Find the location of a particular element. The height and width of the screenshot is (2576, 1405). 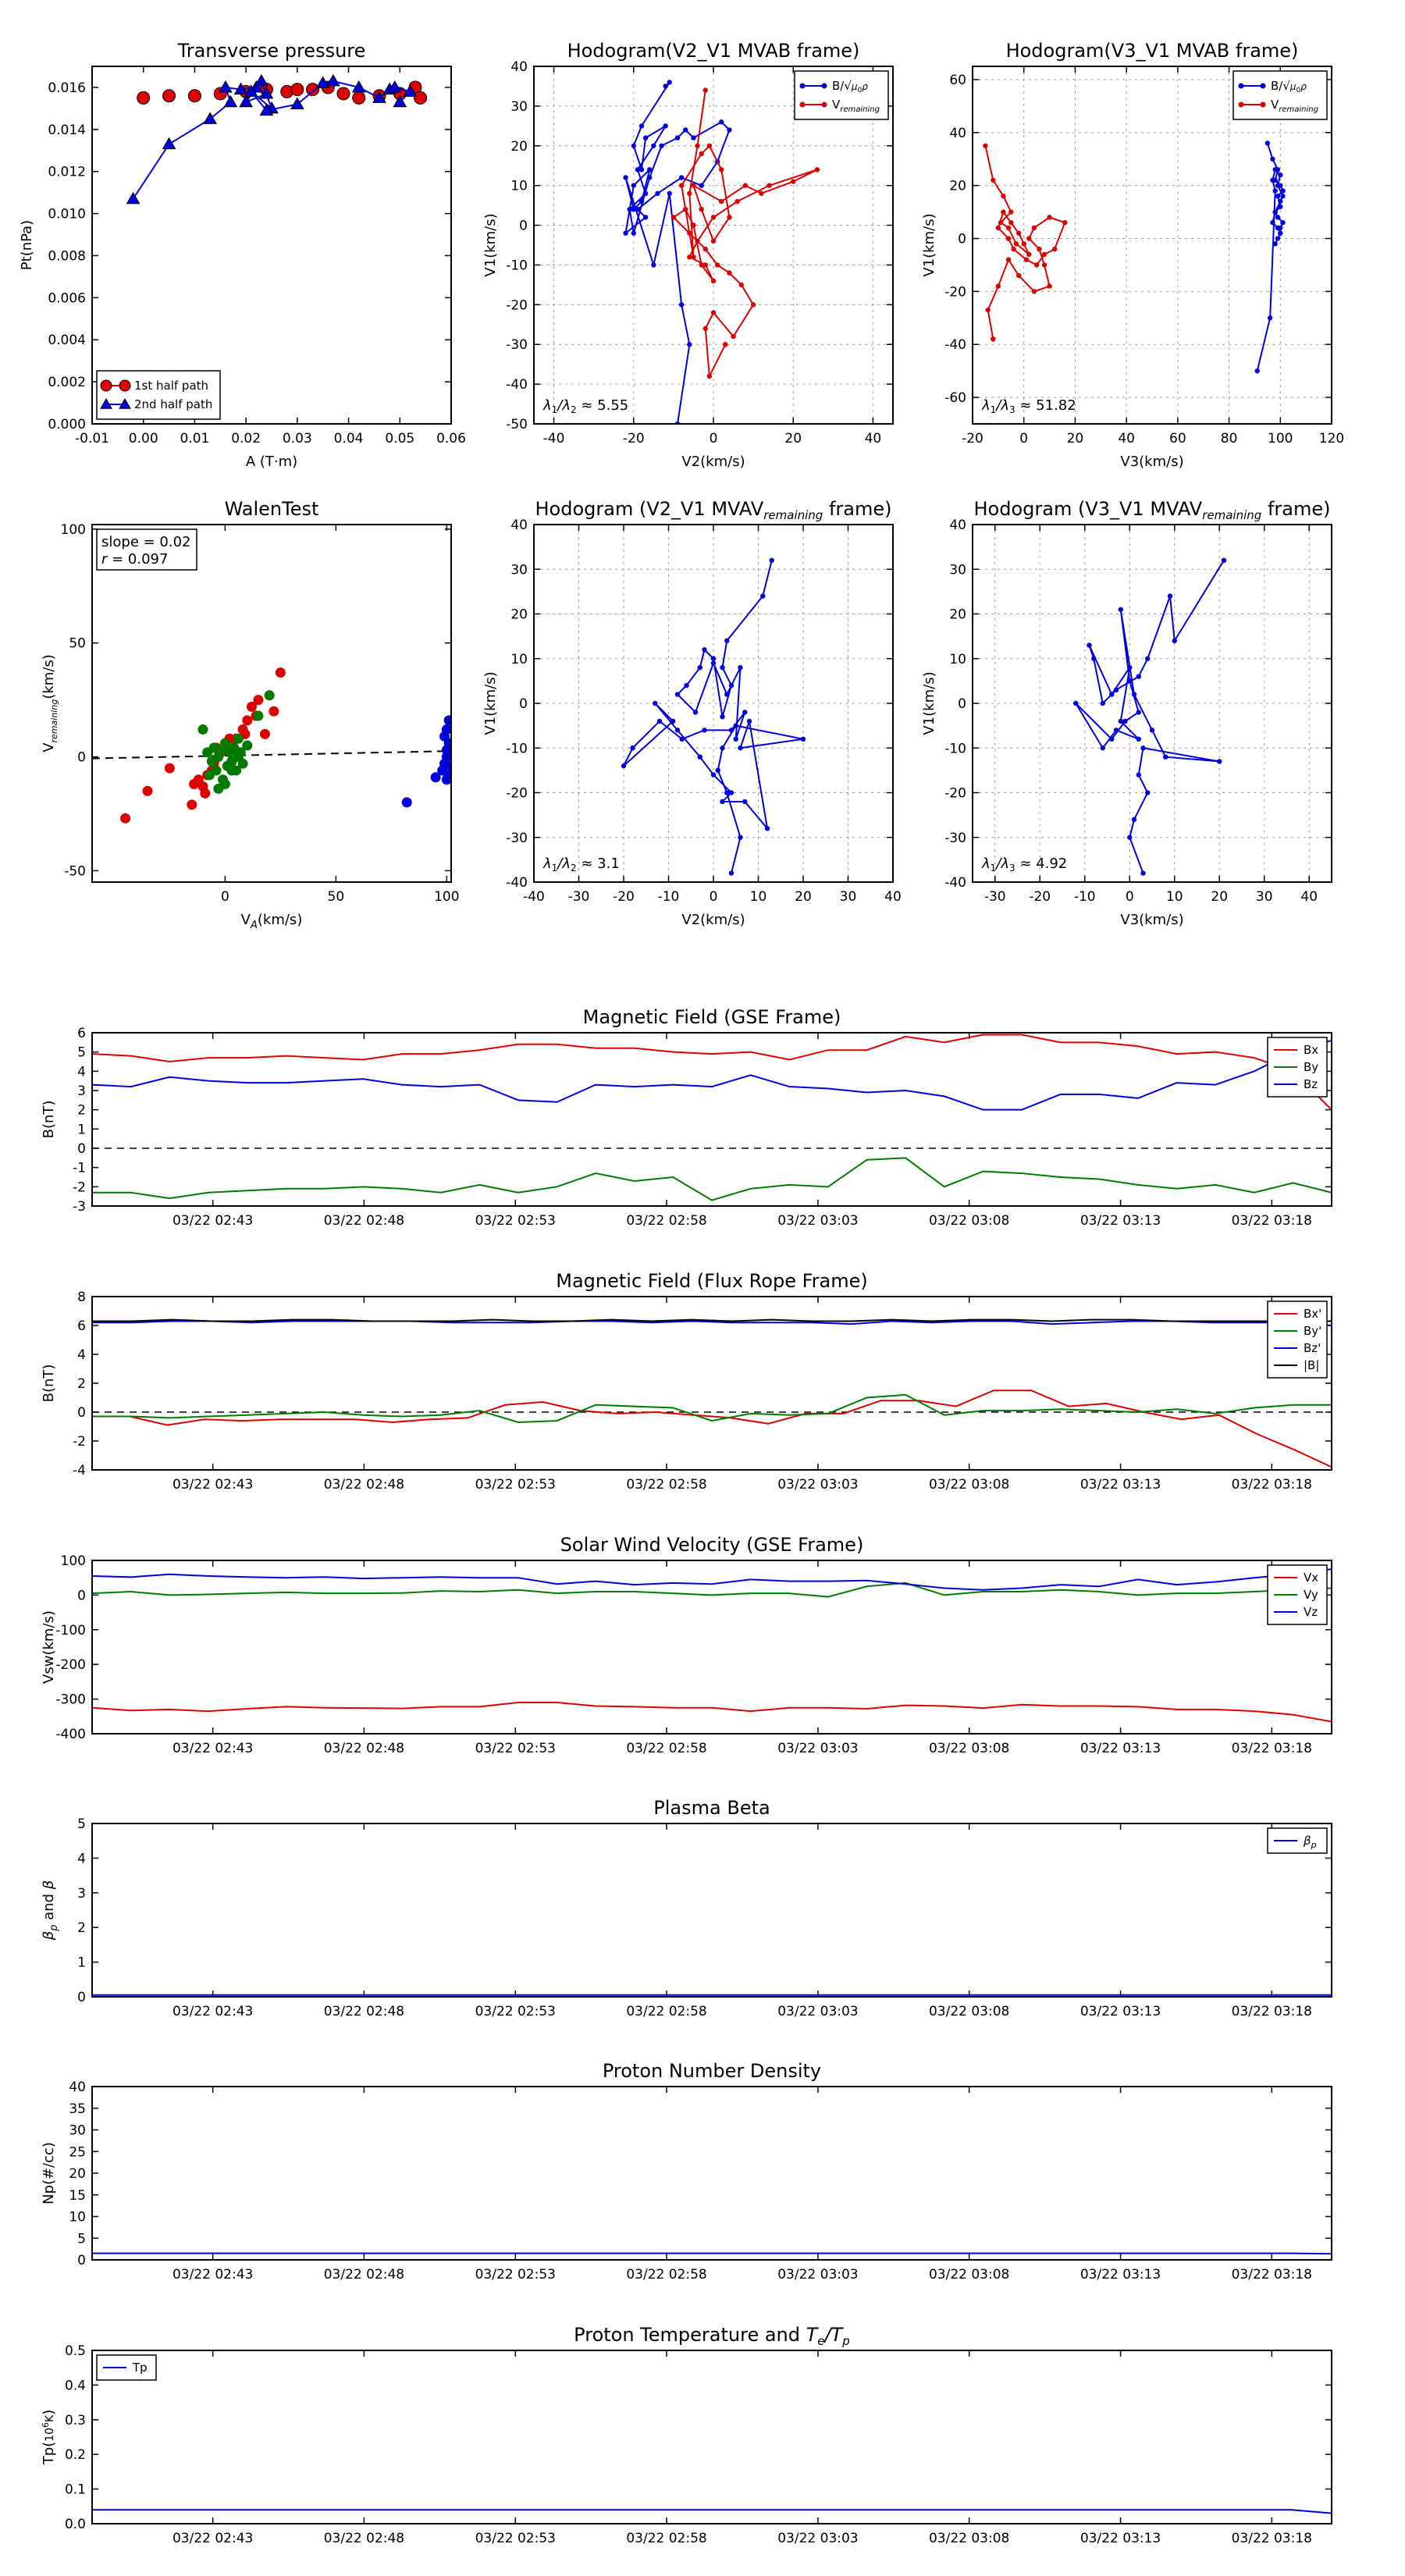

legend-label: Bx is located at coordinates (1311, 1050).